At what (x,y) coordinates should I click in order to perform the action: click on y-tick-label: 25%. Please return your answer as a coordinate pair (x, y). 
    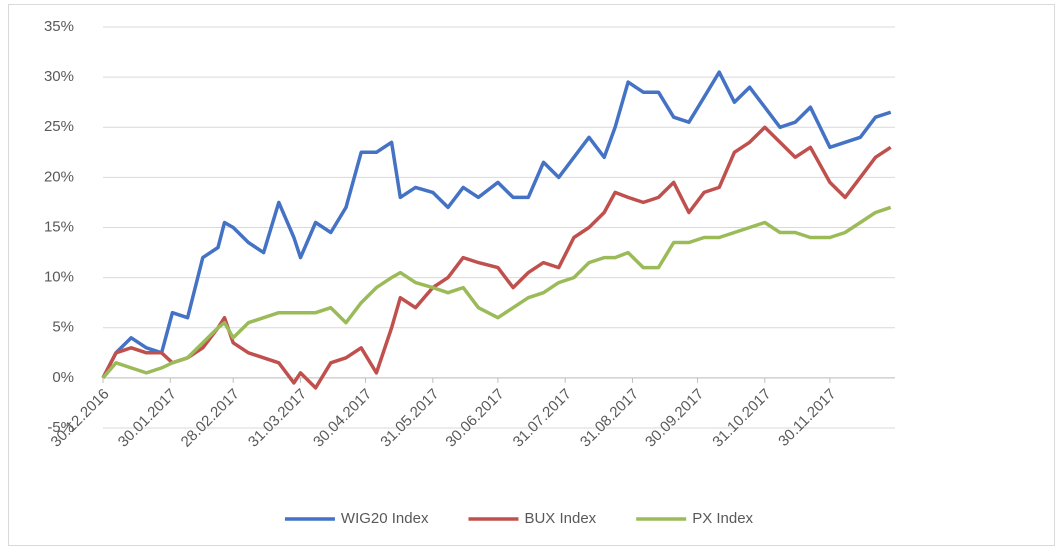
    Looking at the image, I should click on (59, 126).